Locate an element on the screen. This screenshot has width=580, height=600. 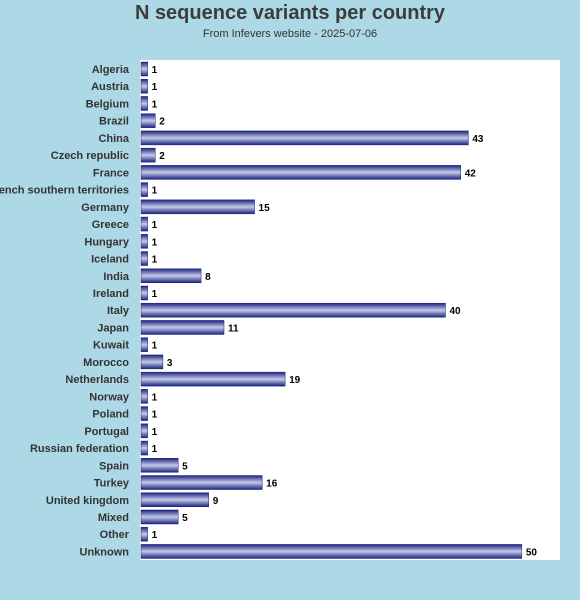
bar-belgium is located at coordinates (144, 103).